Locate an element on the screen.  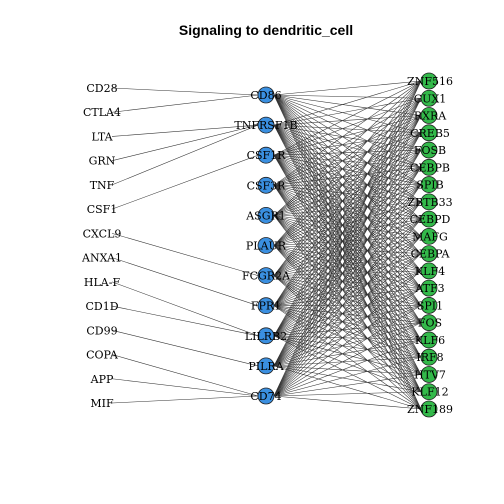
edge-csf1r-znf516 is located at coordinates (347, 118).